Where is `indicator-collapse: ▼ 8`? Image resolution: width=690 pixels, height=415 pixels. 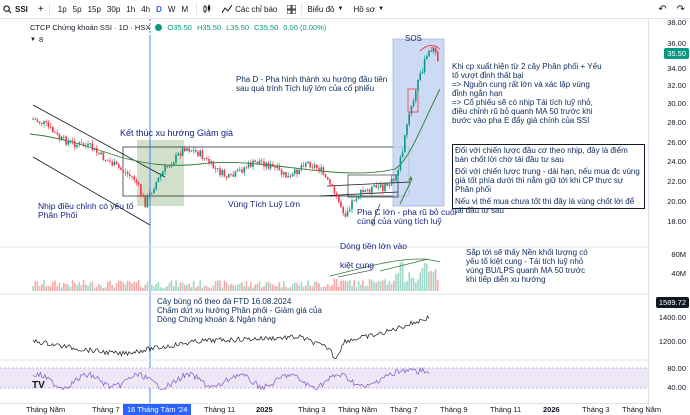 indicator-collapse: ▼ 8 is located at coordinates (36, 39).